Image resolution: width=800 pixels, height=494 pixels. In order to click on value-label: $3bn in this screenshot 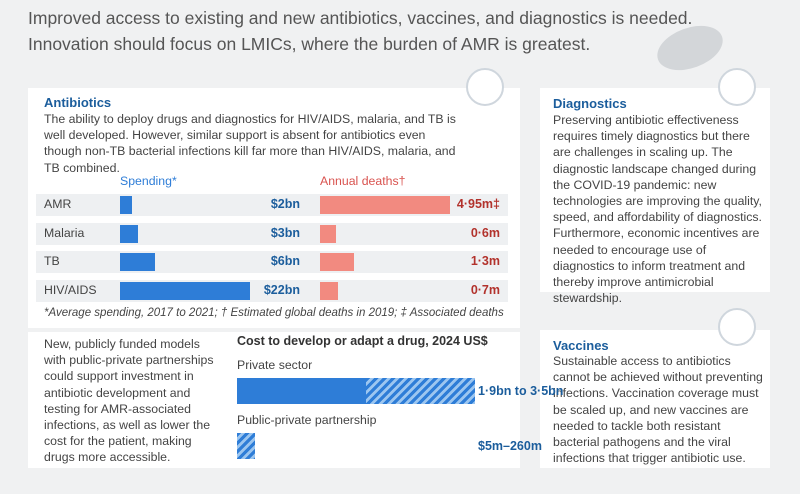, I will do `click(285, 232)`.